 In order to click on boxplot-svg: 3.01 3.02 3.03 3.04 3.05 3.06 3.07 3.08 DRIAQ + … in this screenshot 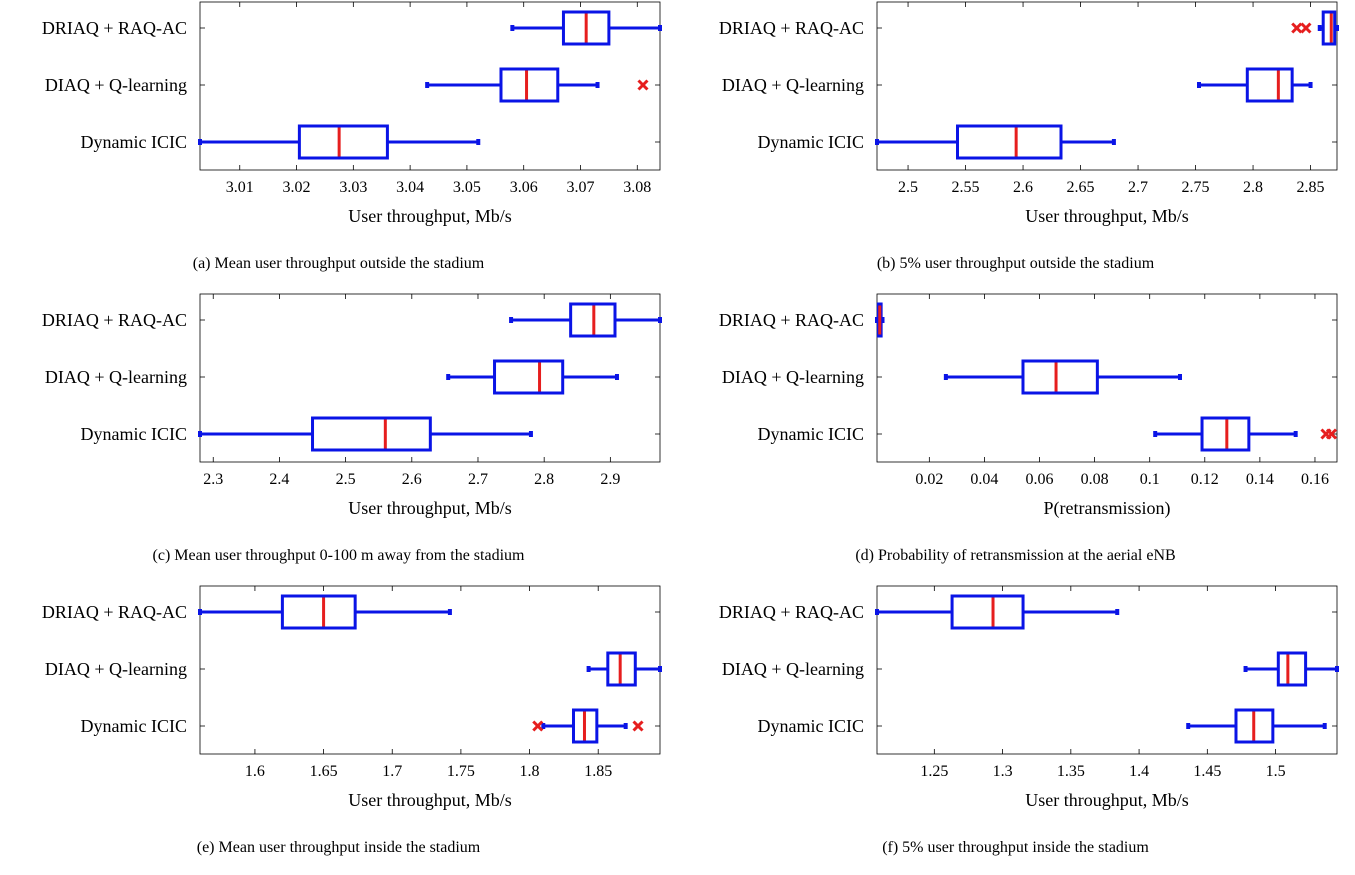, I will do `click(352, 113)`.